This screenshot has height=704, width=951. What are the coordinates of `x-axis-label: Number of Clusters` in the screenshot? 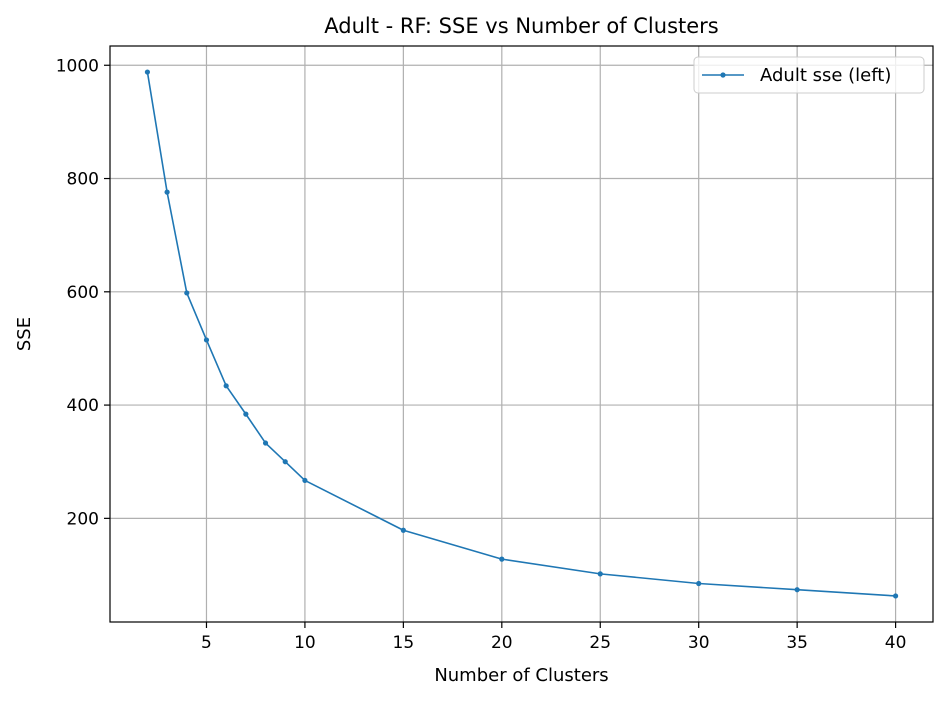 It's located at (521, 675).